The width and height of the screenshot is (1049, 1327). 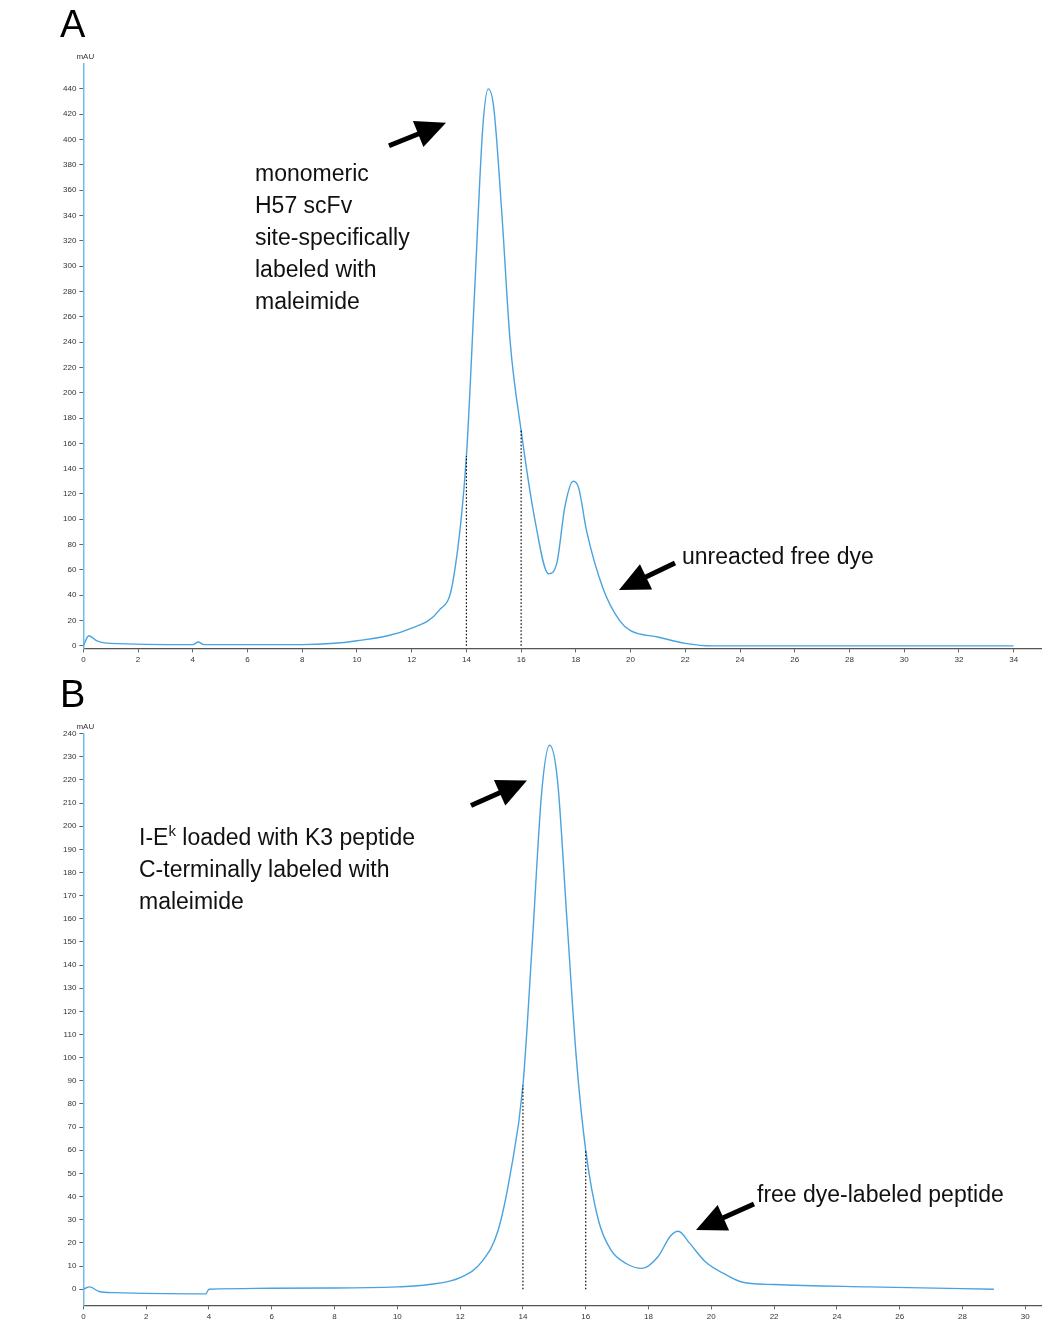 What do you see at coordinates (72, 1081) in the screenshot?
I see `y-tick-label: 90` at bounding box center [72, 1081].